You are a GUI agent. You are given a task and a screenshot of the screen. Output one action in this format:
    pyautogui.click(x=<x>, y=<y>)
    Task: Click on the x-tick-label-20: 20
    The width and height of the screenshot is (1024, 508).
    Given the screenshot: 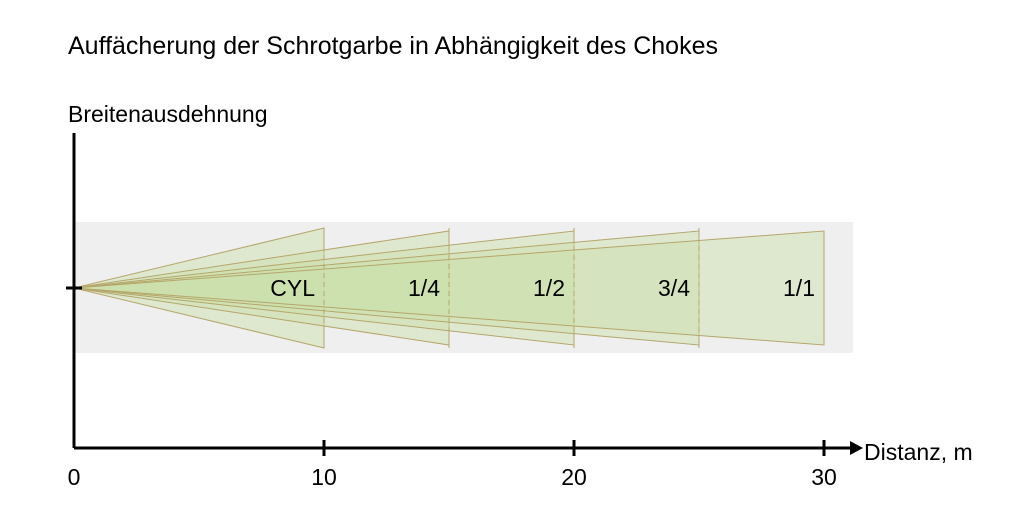 What is the action you would take?
    pyautogui.click(x=574, y=477)
    